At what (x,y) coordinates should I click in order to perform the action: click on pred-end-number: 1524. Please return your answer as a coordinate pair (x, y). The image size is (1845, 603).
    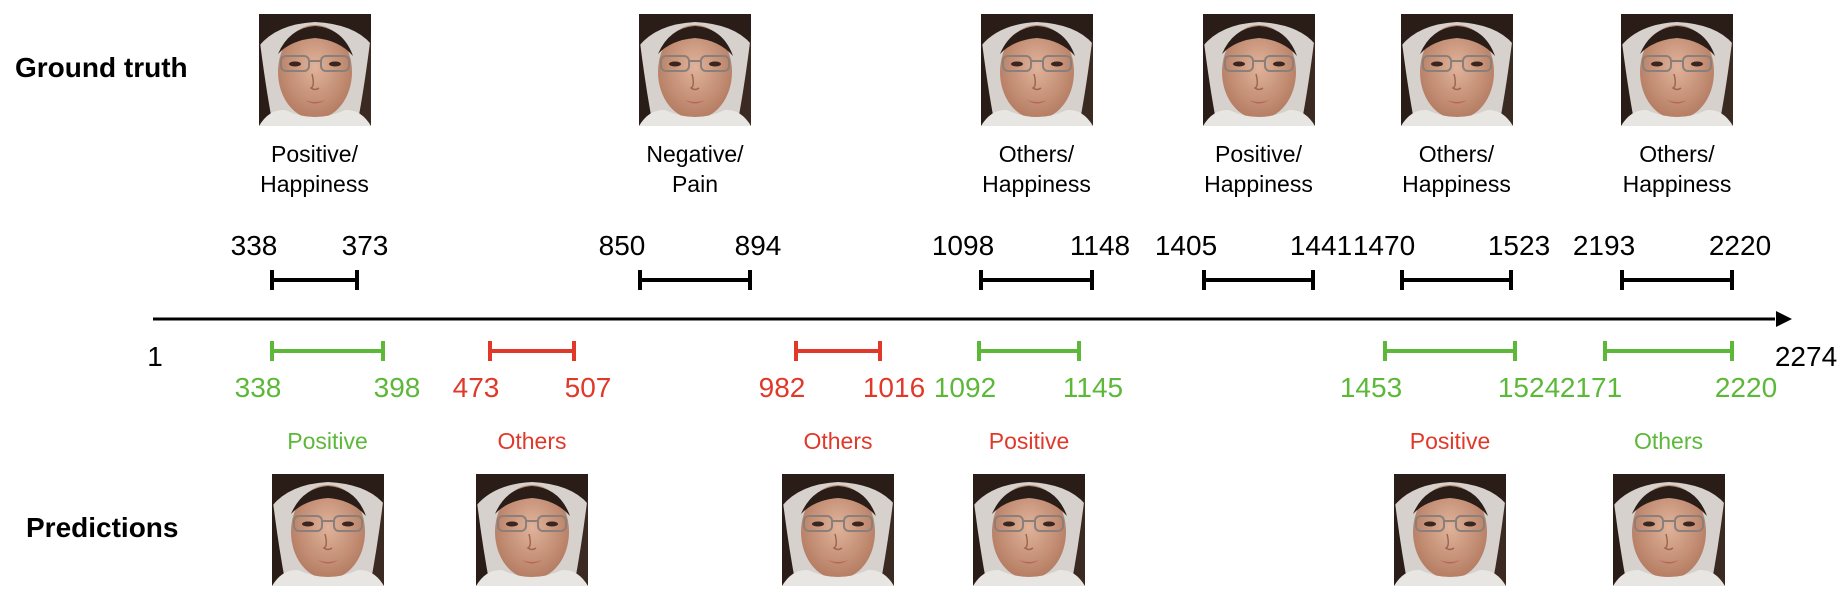
    Looking at the image, I should click on (1529, 387).